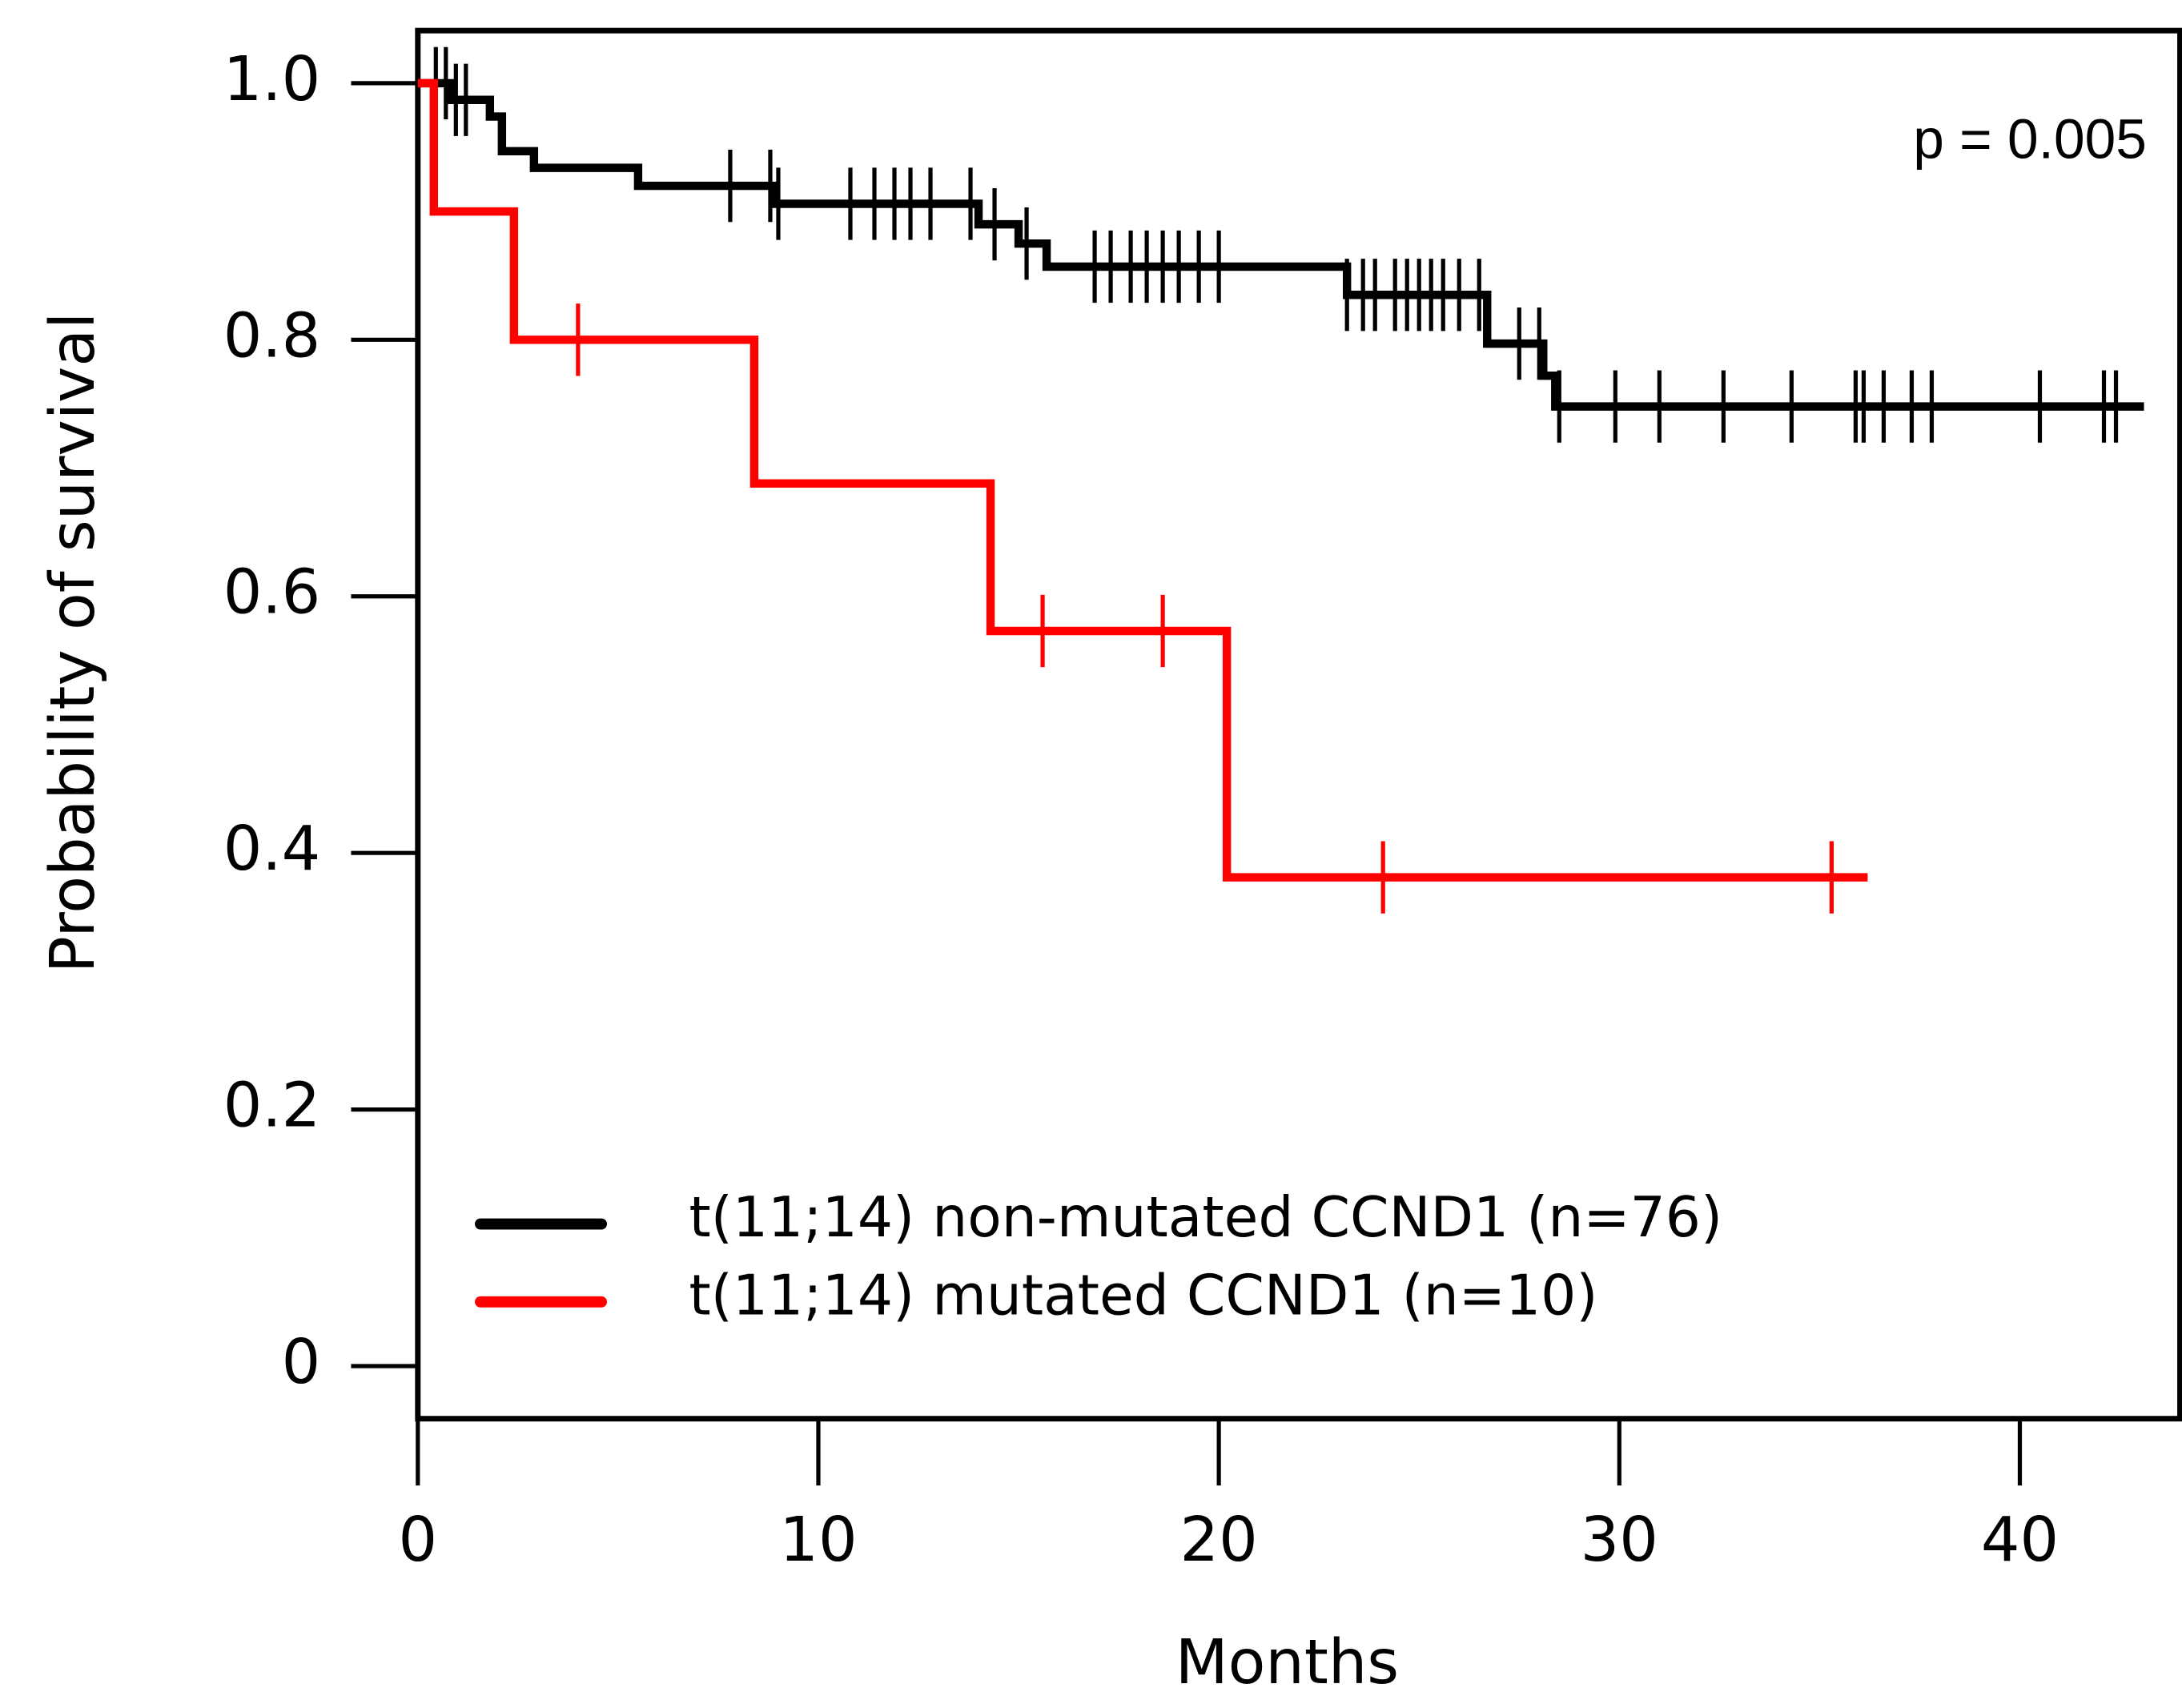 Image resolution: width=2182 pixels, height=1708 pixels. Describe the element at coordinates (417, 1541) in the screenshot. I see `x-tick-label: 0` at that location.